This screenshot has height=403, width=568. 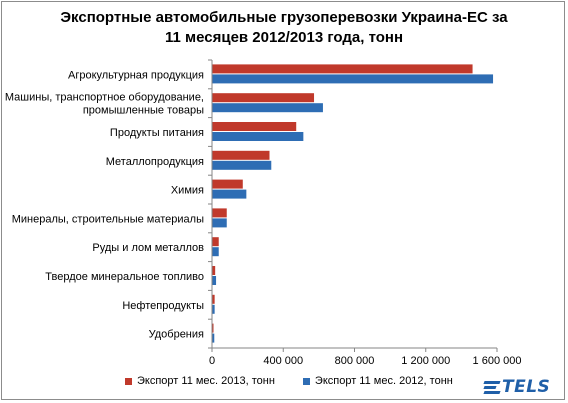 What do you see at coordinates (306, 381) in the screenshot?
I see `legend-swatch-2012` at bounding box center [306, 381].